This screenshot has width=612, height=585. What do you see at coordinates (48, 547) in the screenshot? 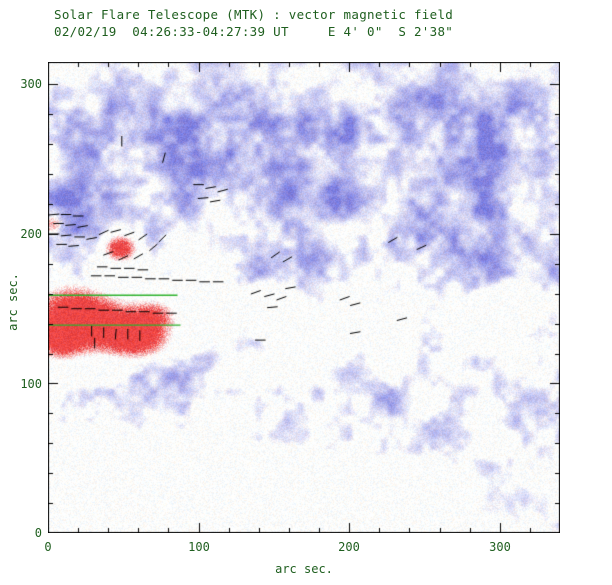
I see `x-tick-label: 0` at bounding box center [48, 547].